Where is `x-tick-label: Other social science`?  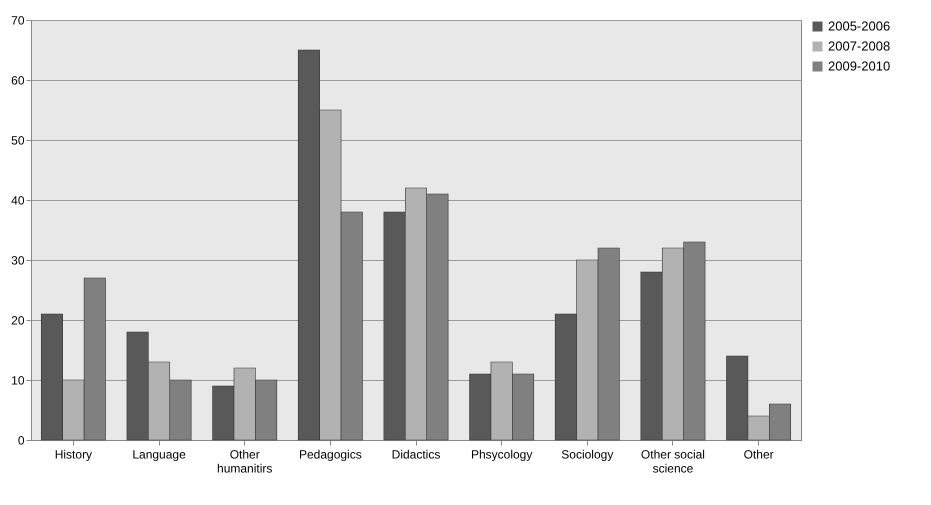 x-tick-label: Other social science is located at coordinates (672, 462).